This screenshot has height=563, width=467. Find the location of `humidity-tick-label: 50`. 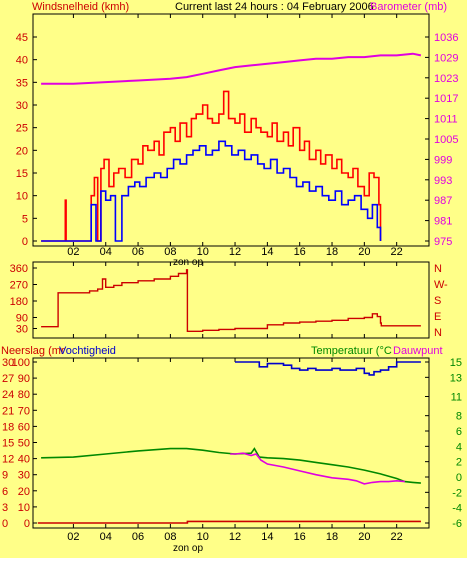

humidity-tick-label: 50 is located at coordinates (24, 444).